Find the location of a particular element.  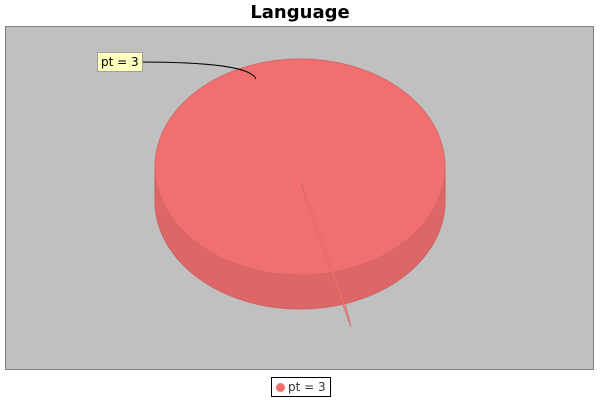

legend: pt = 3 is located at coordinates (301, 387).